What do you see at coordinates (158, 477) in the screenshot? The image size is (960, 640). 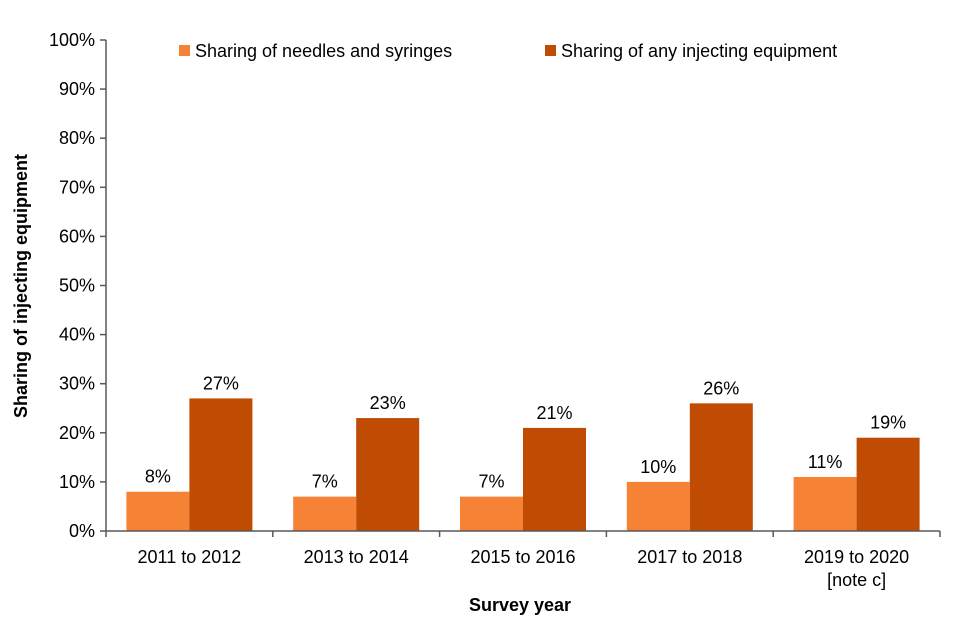 I see `data-label: 8%` at bounding box center [158, 477].